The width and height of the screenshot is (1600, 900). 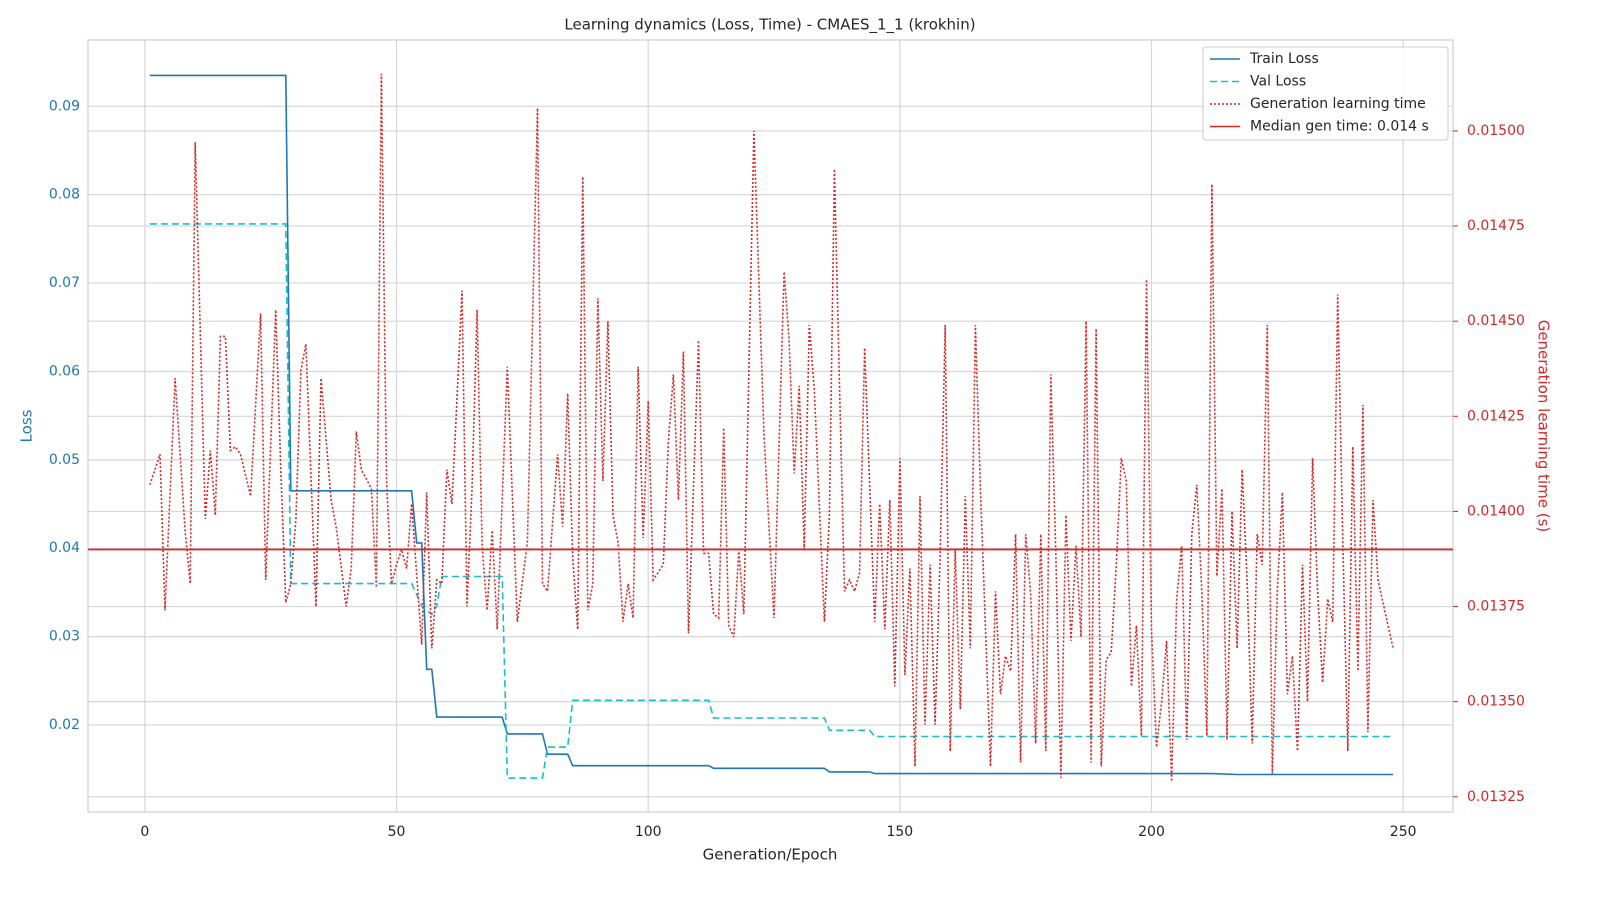 What do you see at coordinates (64, 283) in the screenshot?
I see `y-tick-label: 0.07` at bounding box center [64, 283].